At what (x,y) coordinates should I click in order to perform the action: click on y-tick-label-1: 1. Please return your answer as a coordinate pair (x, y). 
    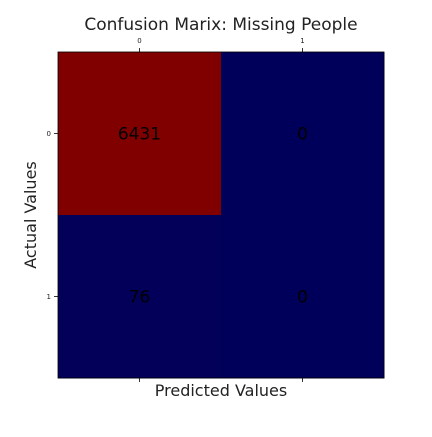
    Looking at the image, I should click on (49, 297).